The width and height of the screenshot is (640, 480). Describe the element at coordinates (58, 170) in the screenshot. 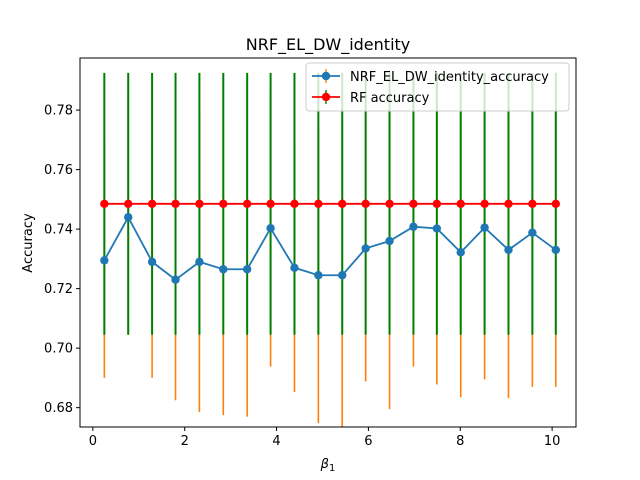

I see `y-tick-label: 0.76` at that location.